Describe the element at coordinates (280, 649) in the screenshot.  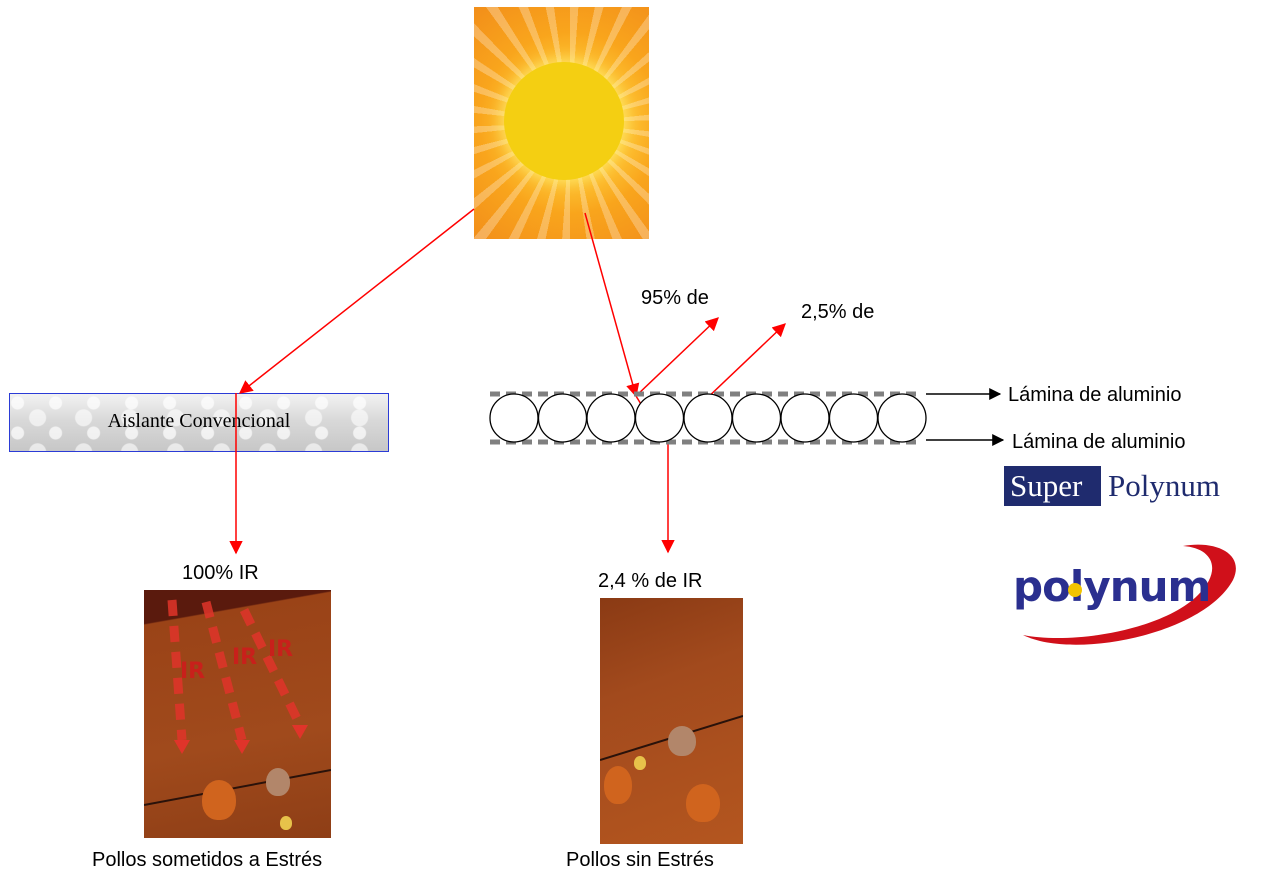
I see `ir-text-3: IR` at that location.